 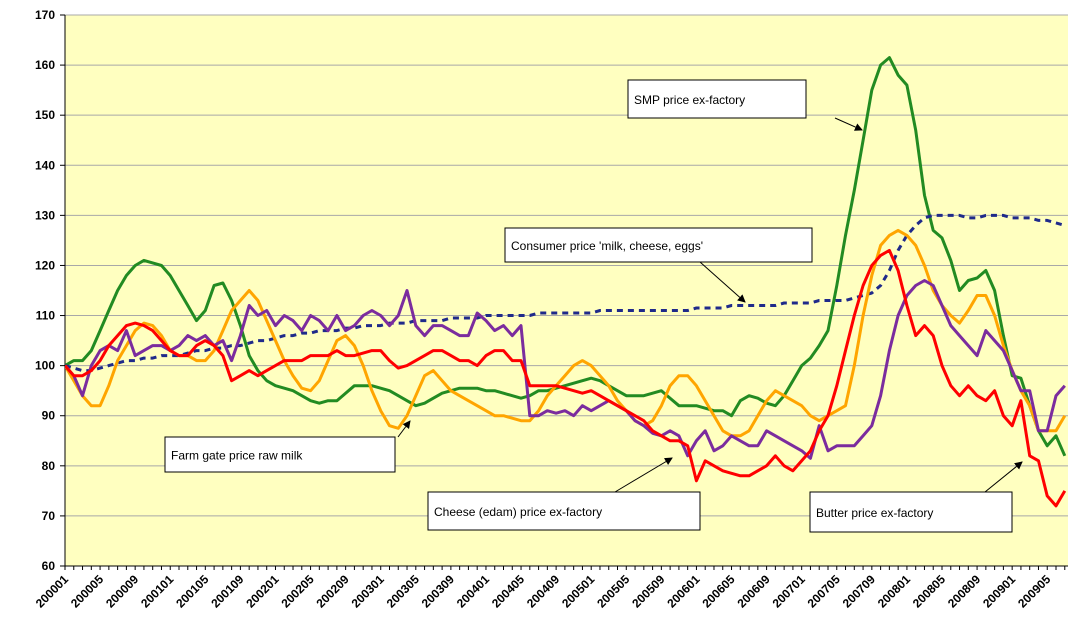 I want to click on callout-label: Cheese (edam) price ex-factory, so click(x=518, y=512).